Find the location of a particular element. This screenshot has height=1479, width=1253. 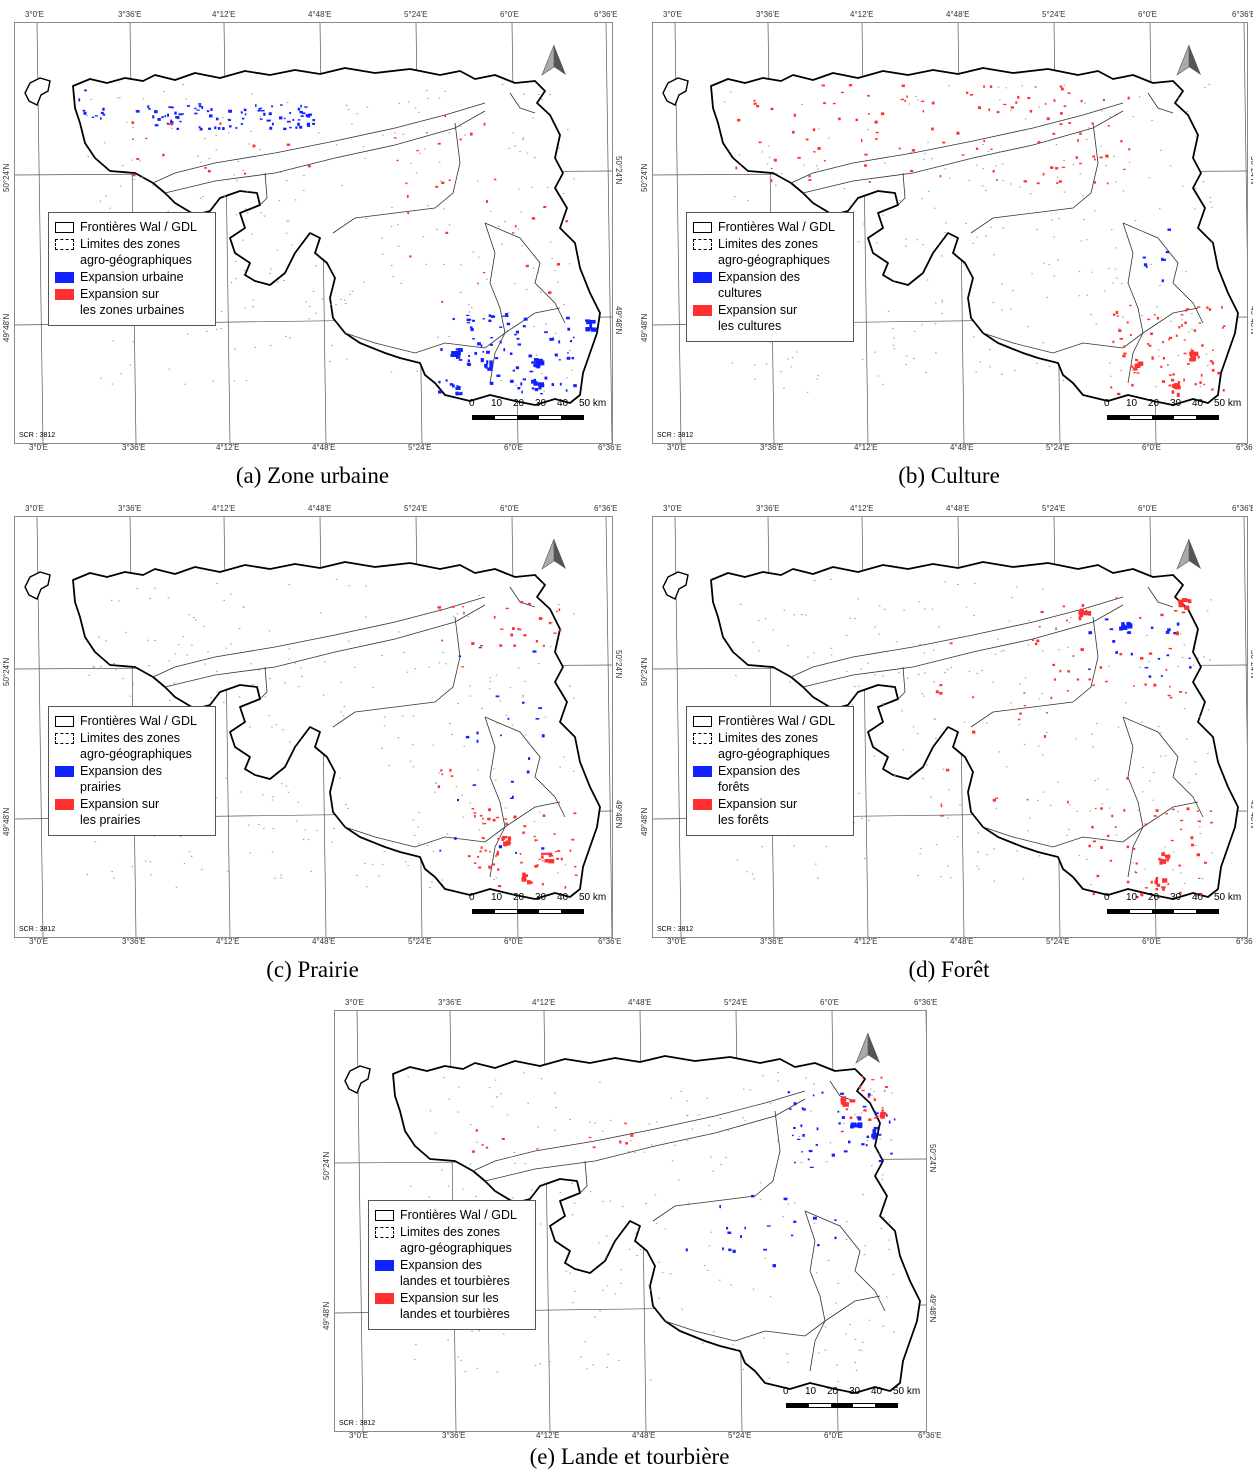

longitude-label: 6°0'E is located at coordinates (513, 941).